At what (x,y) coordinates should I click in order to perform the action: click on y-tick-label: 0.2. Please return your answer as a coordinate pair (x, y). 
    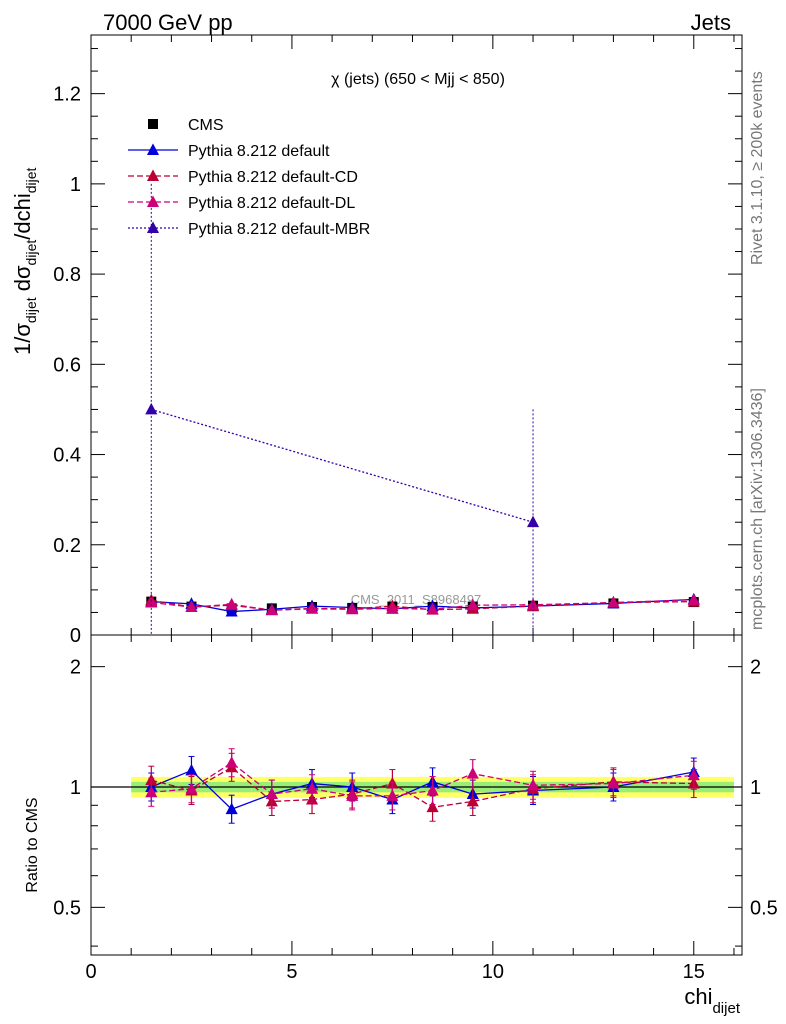
    Looking at the image, I should click on (67, 546).